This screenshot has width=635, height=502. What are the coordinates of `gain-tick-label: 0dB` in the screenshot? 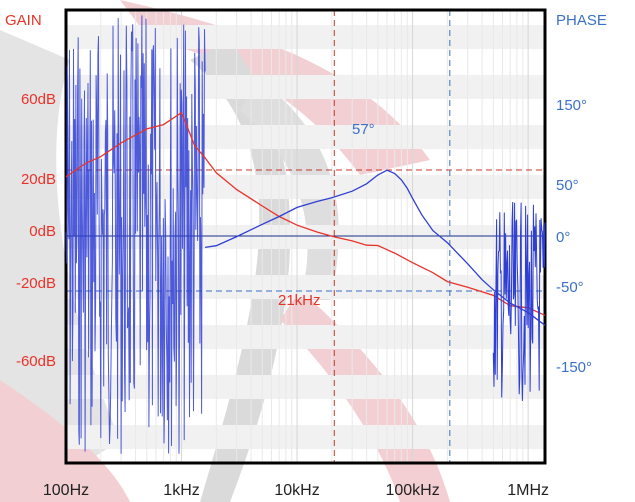 It's located at (42, 231).